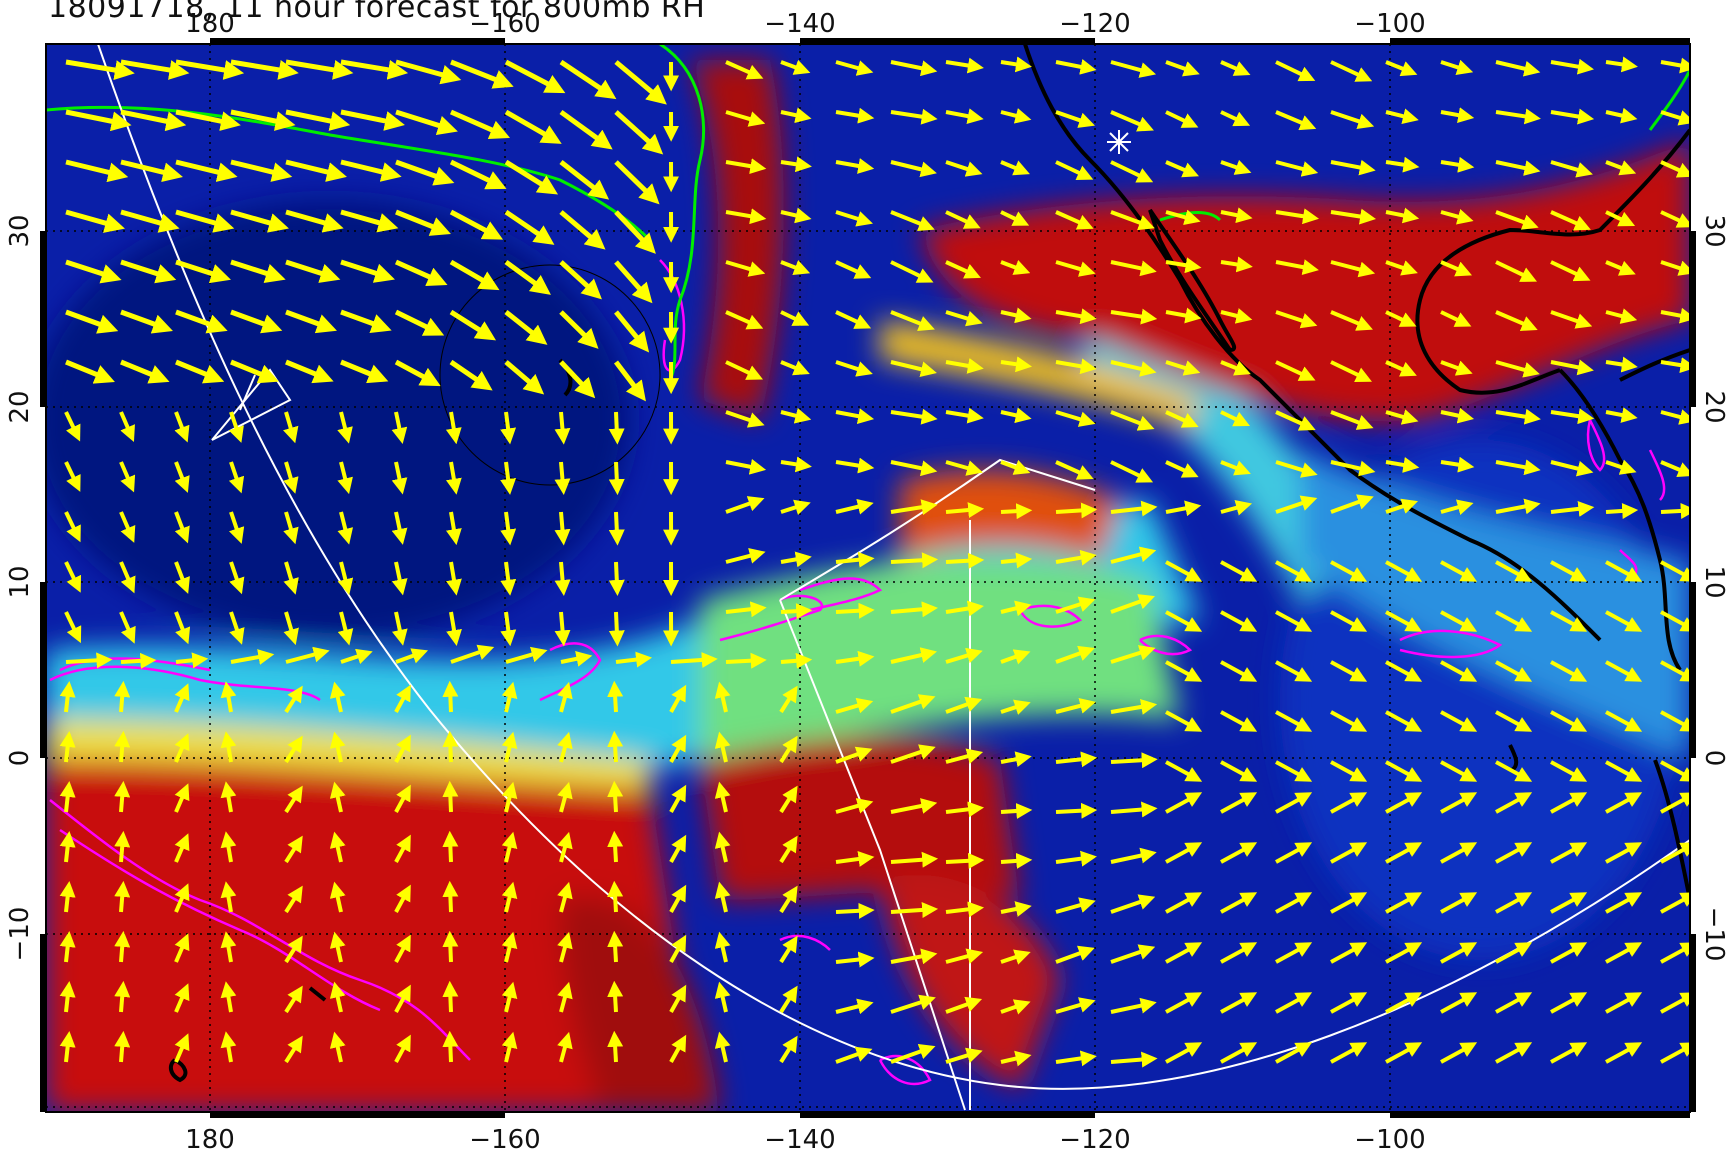 The width and height of the screenshot is (1730, 1158). Describe the element at coordinates (1714, 934) in the screenshot. I see `lat-label-right: −10` at that location.